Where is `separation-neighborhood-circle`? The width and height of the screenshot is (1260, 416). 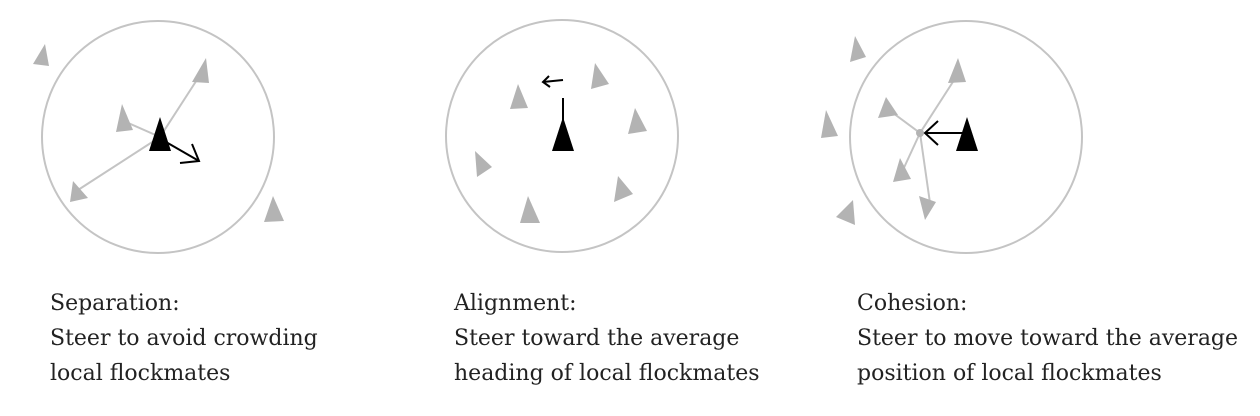 separation-neighborhood-circle is located at coordinates (158, 137).